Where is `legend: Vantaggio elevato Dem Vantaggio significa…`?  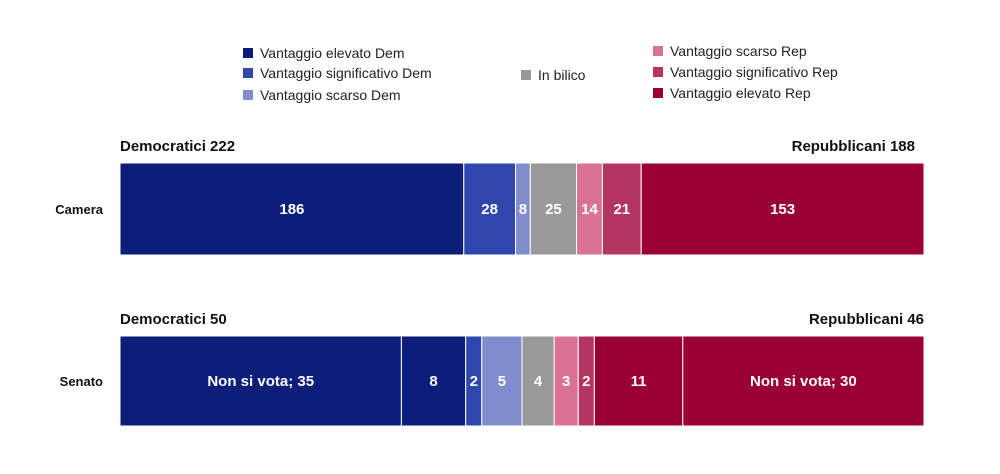
legend: Vantaggio elevato Dem Vantaggio significa… is located at coordinates (540, 73).